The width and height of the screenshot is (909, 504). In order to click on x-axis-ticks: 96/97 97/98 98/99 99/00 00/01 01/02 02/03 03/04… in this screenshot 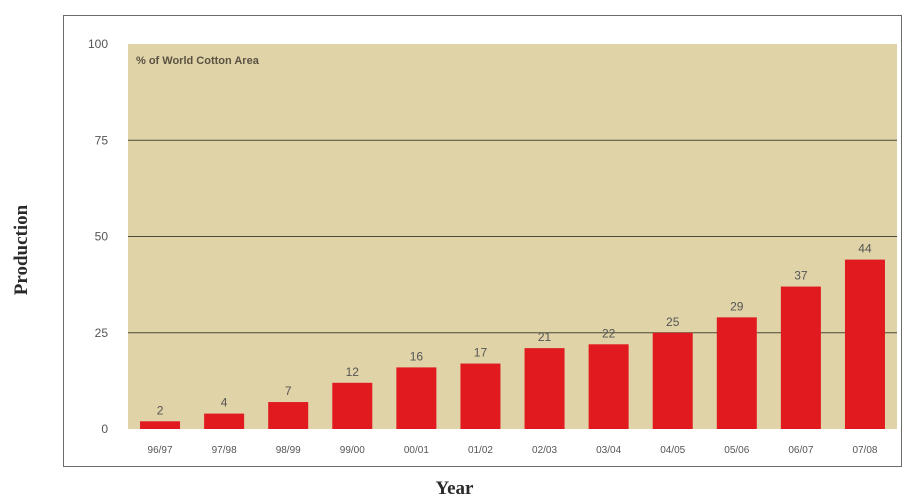, I will do `click(513, 450)`.